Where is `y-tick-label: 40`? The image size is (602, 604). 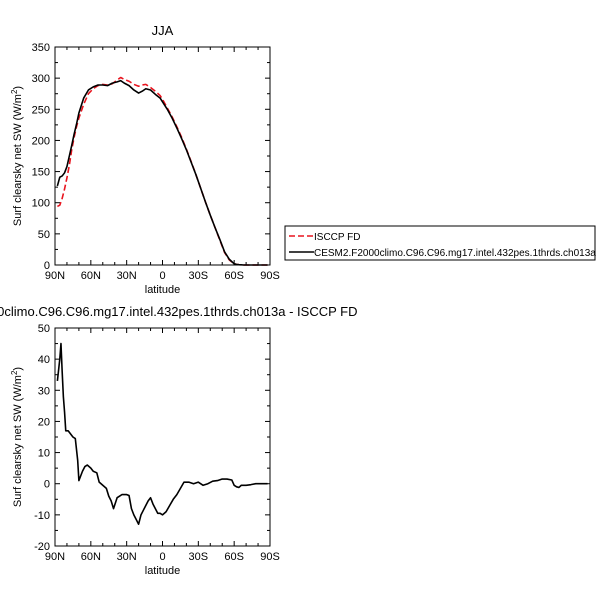
y-tick-label: 40 is located at coordinates (44, 360).